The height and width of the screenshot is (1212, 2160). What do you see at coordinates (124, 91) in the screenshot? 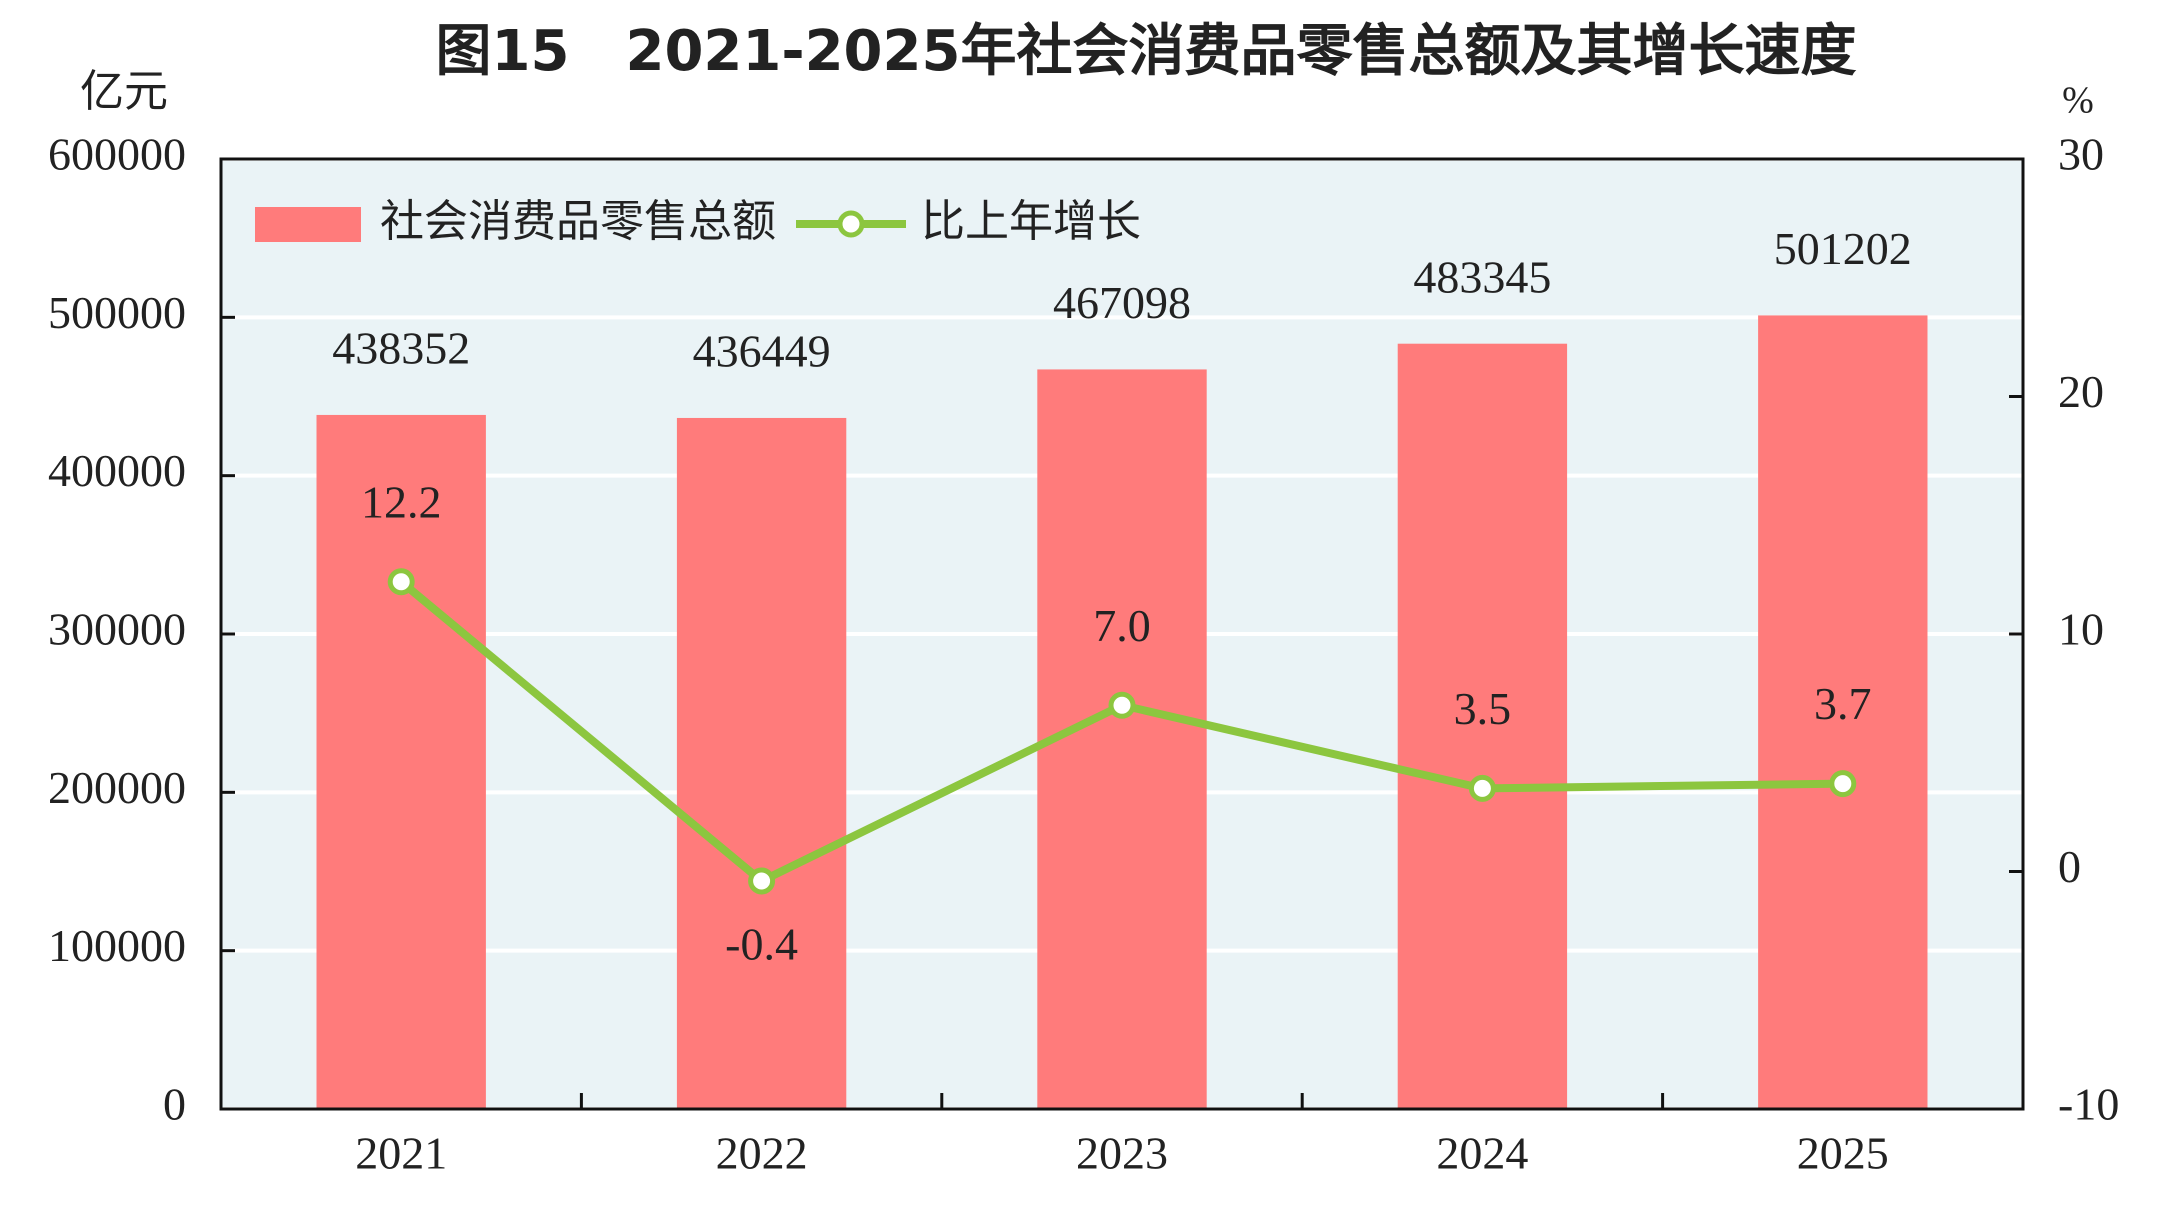
I see `y-axis-label: 亿元` at bounding box center [124, 91].